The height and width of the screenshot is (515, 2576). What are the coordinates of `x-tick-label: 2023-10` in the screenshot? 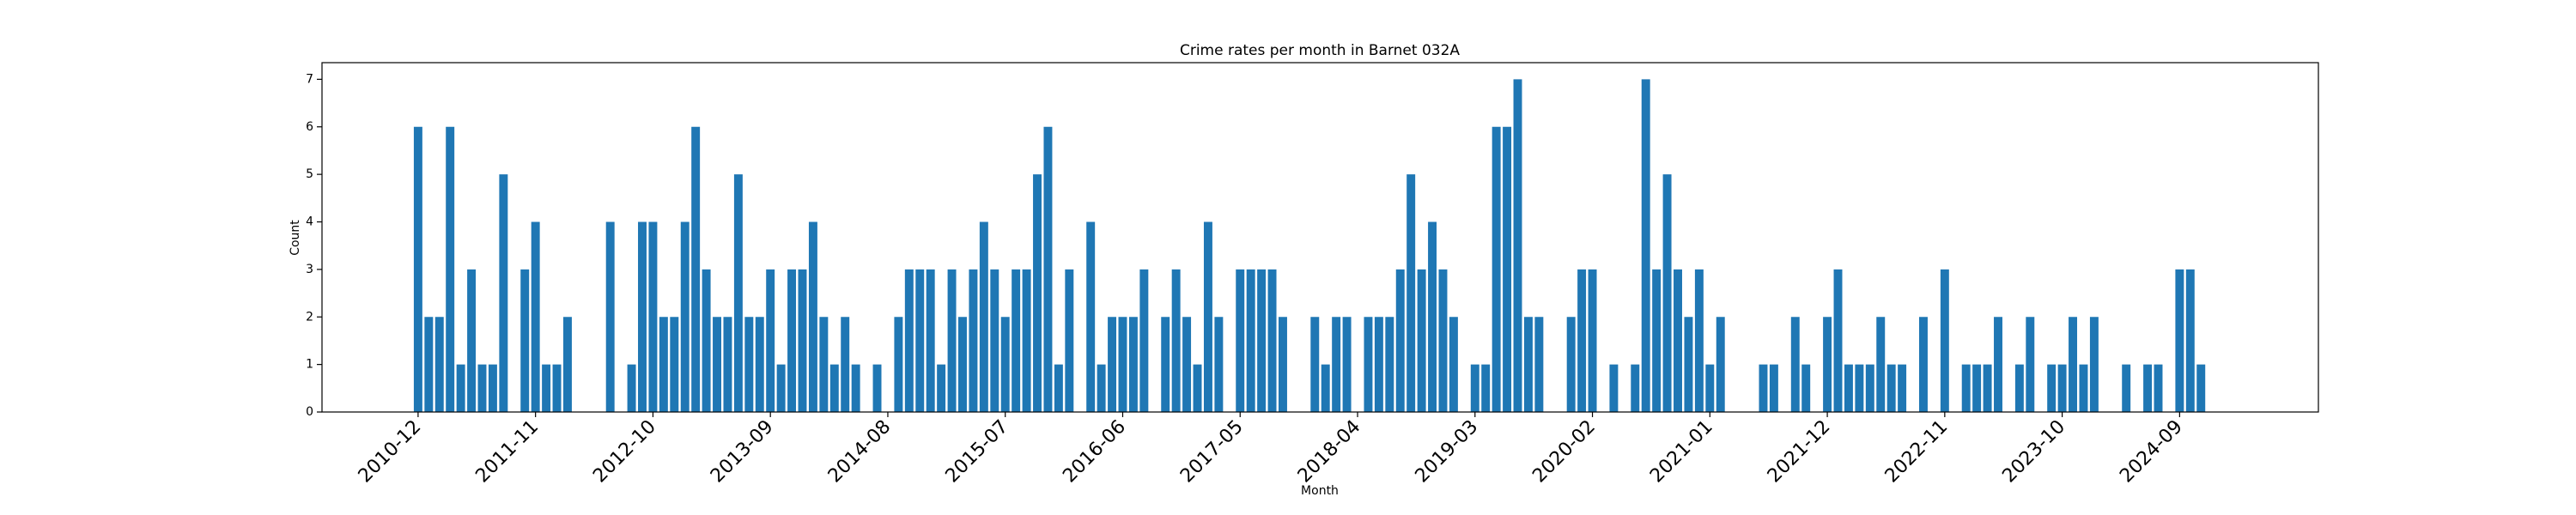 It's located at (2033, 452).